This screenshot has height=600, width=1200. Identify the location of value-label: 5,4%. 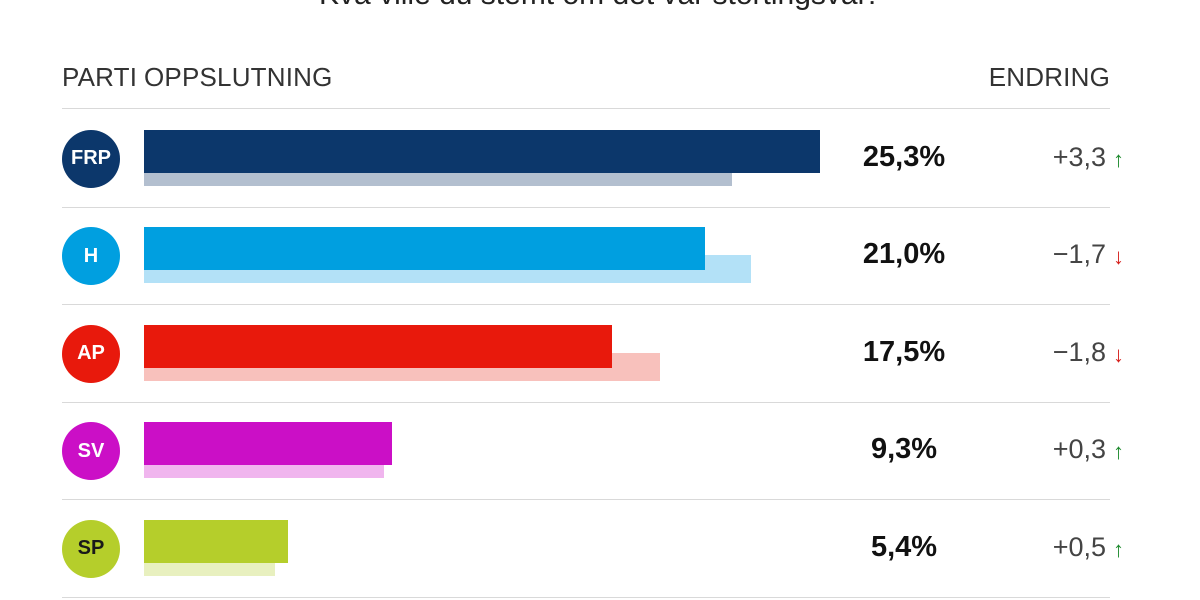
(904, 546).